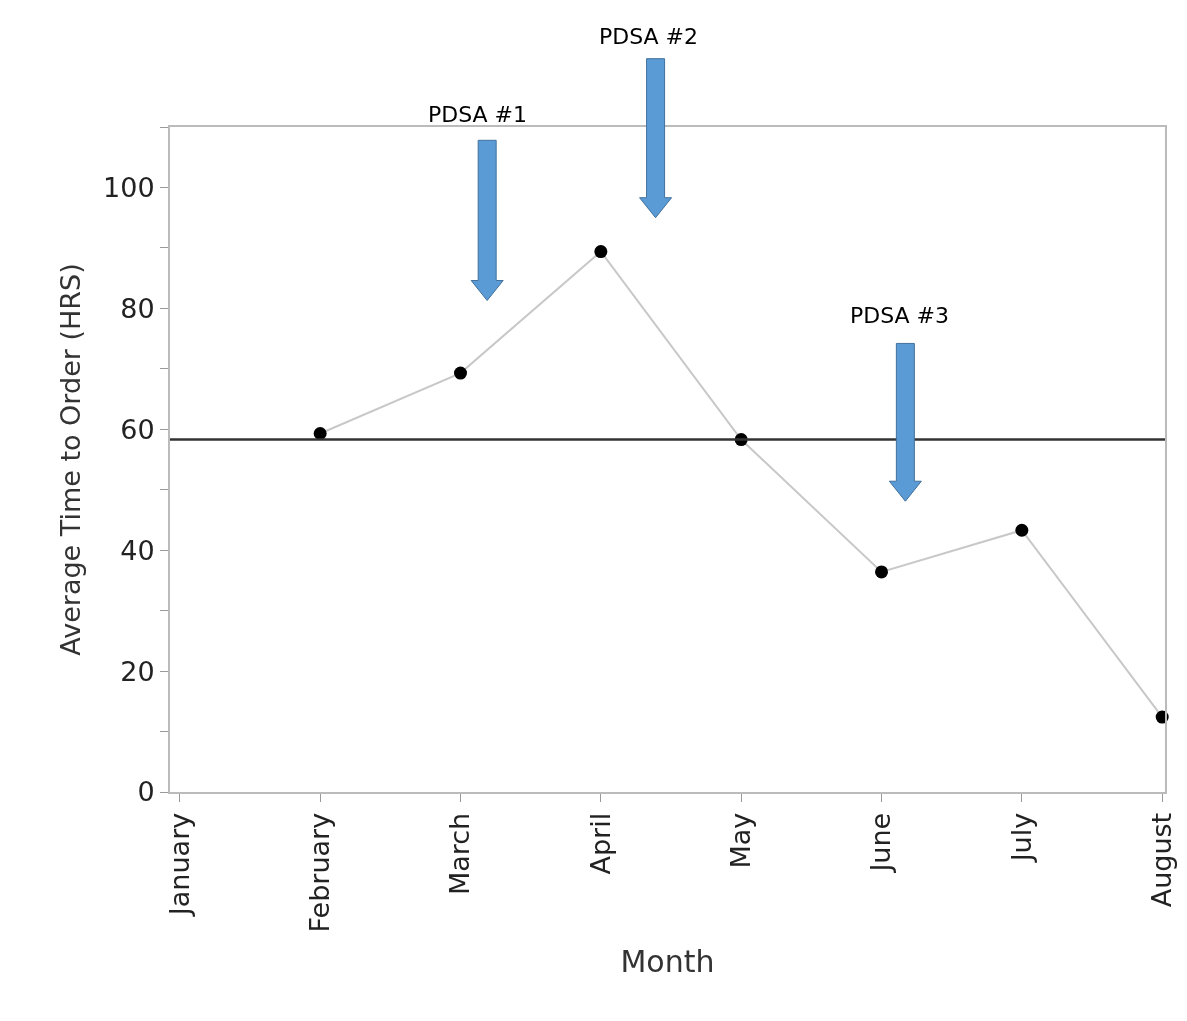  What do you see at coordinates (129, 187) in the screenshot?
I see `y-tick-label: 100` at bounding box center [129, 187].